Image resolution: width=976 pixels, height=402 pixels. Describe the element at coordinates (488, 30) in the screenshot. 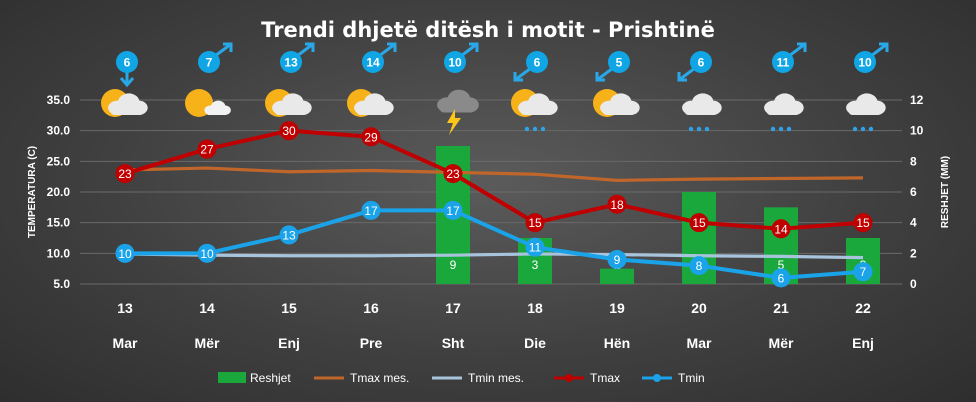

I see `chart-title: Trendi dhjetë ditësh i motit - Prishtinë` at that location.